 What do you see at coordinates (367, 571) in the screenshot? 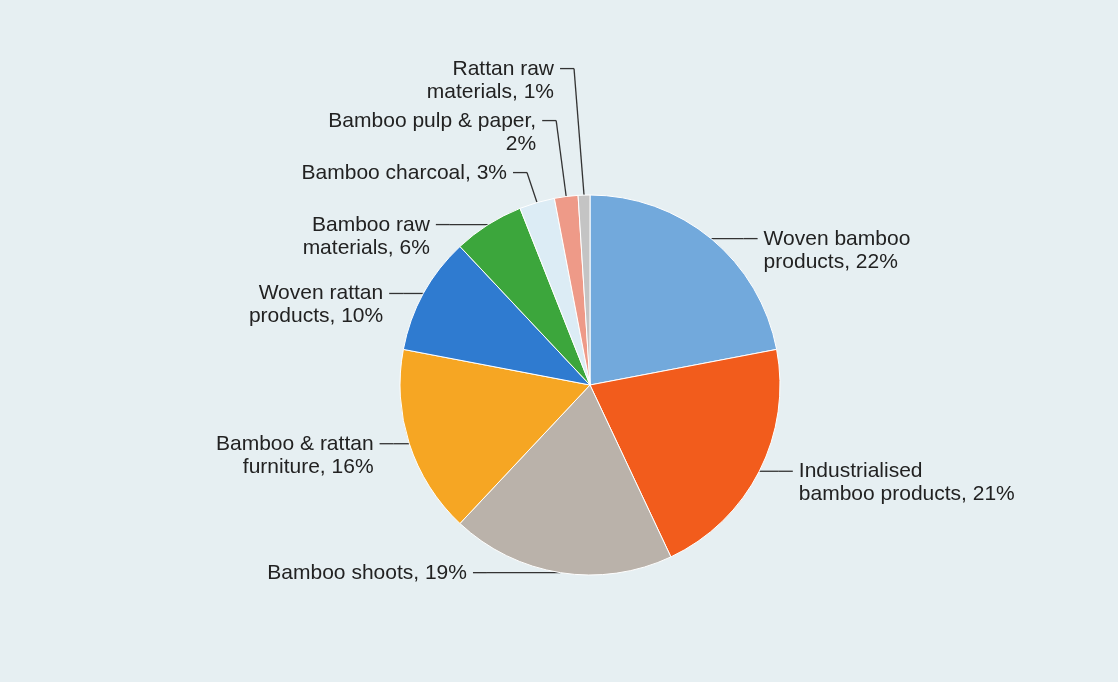
I see `slice-label: Bamboo shoots, 19%` at bounding box center [367, 571].